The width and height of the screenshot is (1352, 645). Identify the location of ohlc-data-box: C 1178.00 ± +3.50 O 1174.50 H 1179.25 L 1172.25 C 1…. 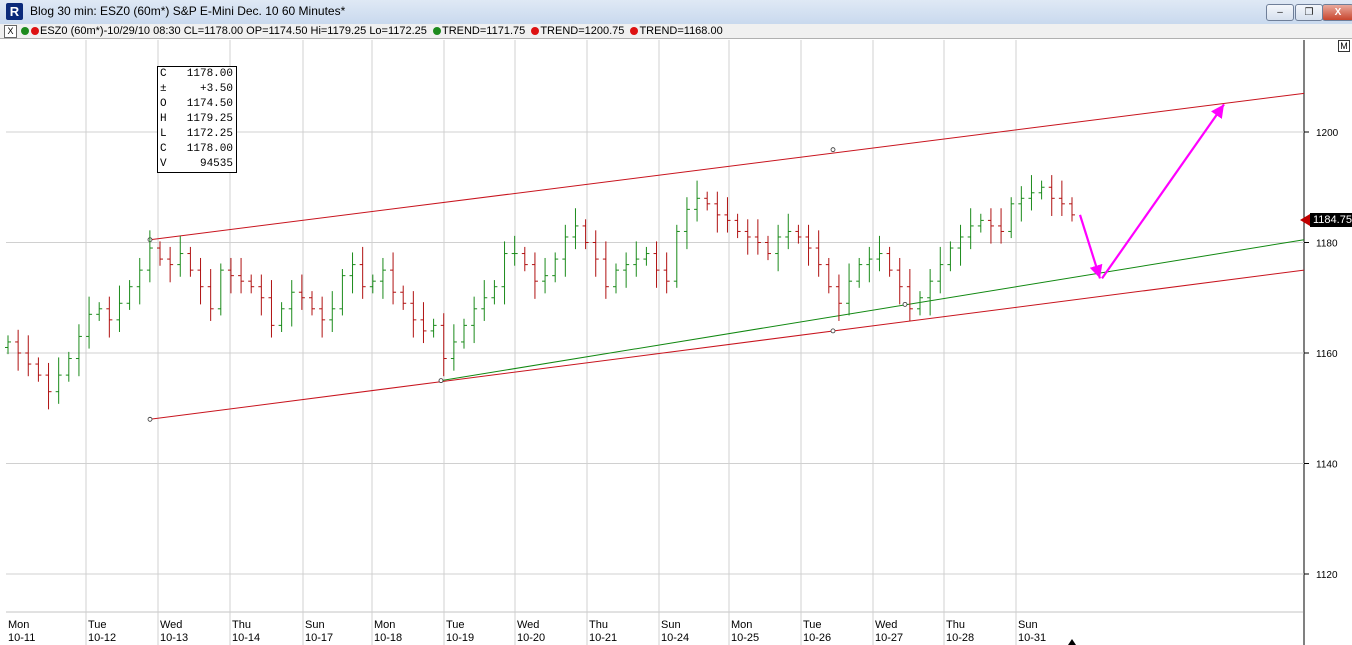
(197, 119).